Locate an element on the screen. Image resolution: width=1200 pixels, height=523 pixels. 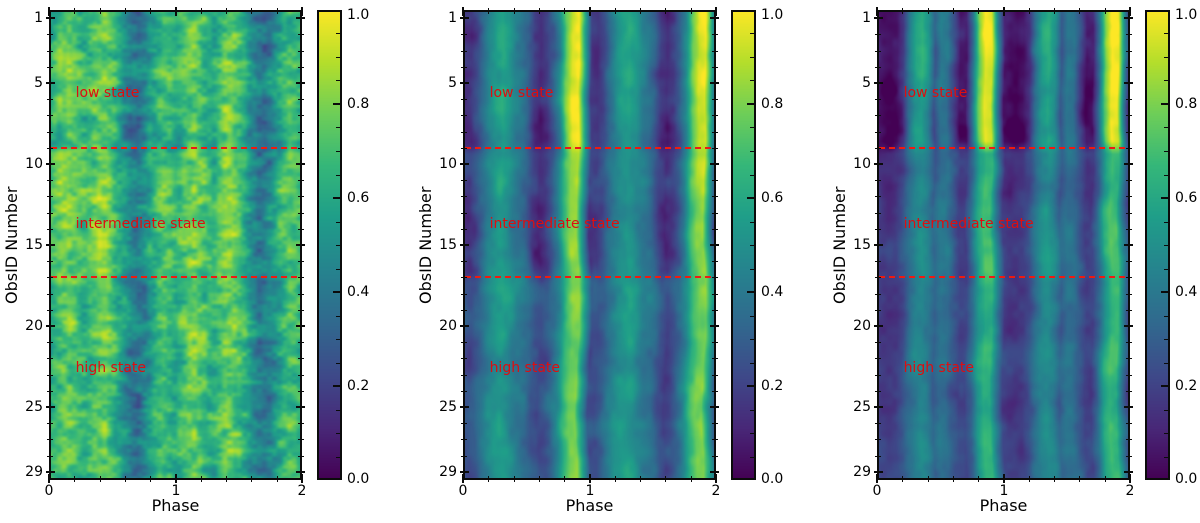
annotation-low-state: low state is located at coordinates (107, 92).